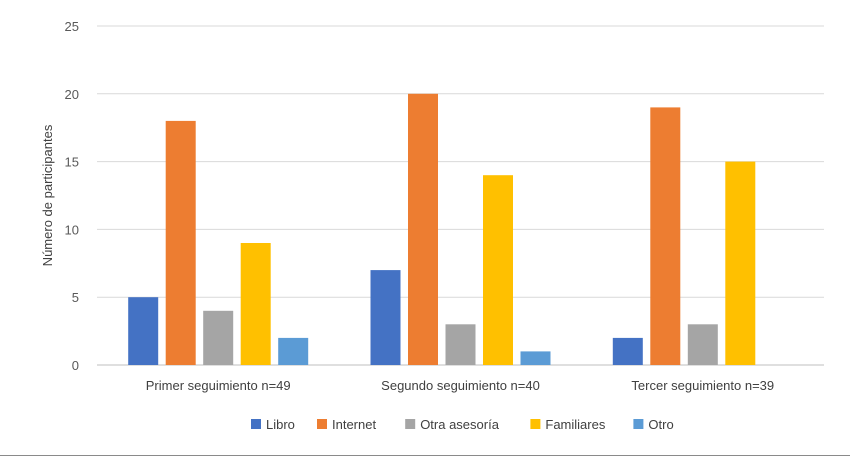 The height and width of the screenshot is (468, 850). I want to click on legend: Libro Internet Otra asesoría Familiares Otro, so click(462, 424).